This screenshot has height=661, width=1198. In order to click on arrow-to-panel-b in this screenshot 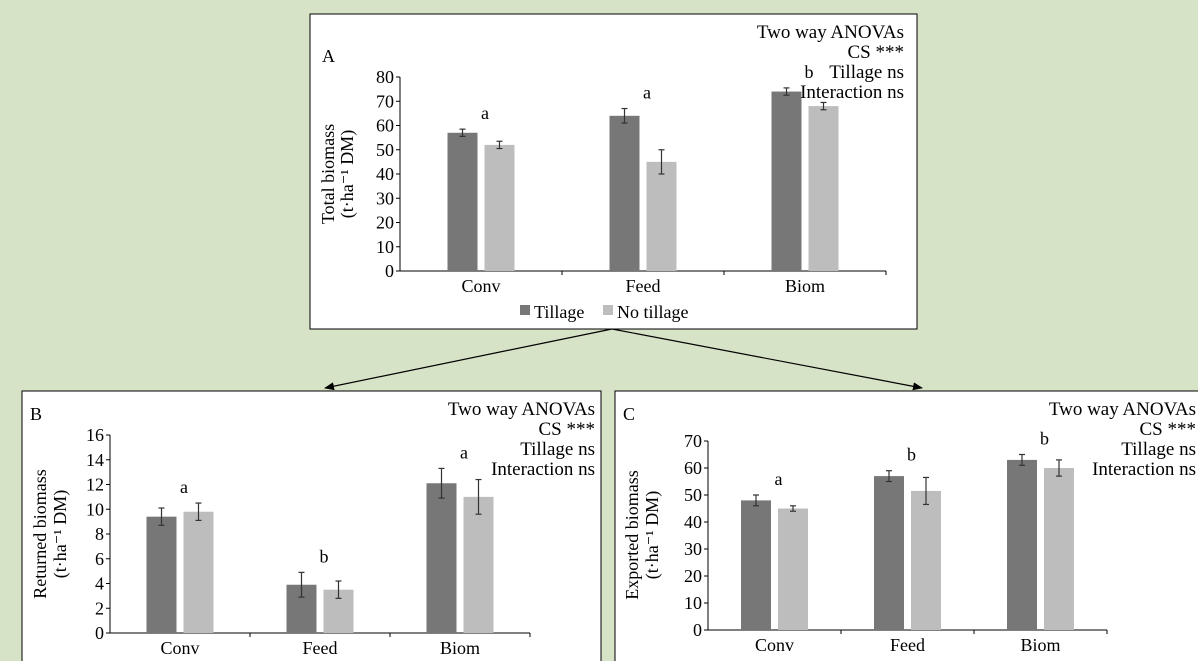, I will do `click(468, 359)`.